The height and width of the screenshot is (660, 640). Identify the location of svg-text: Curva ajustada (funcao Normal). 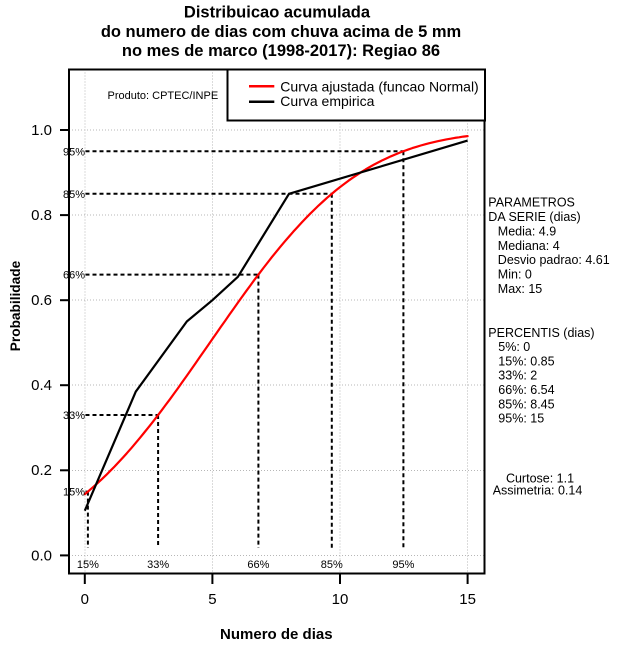
(379, 86).